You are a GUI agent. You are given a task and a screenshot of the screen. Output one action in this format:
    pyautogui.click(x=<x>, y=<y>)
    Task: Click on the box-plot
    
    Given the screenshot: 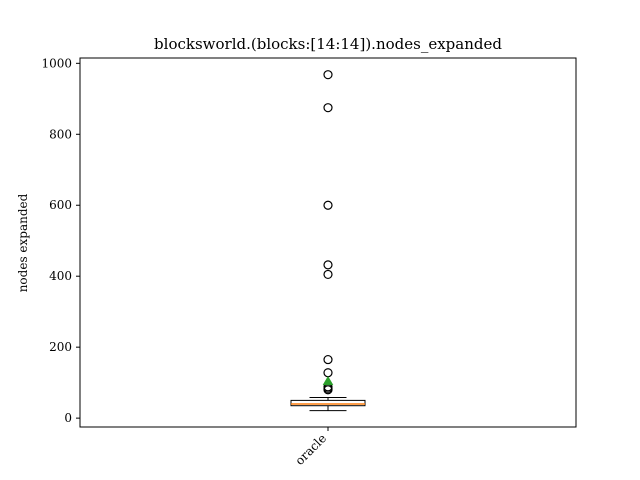 What is the action you would take?
    pyautogui.click(x=328, y=241)
    